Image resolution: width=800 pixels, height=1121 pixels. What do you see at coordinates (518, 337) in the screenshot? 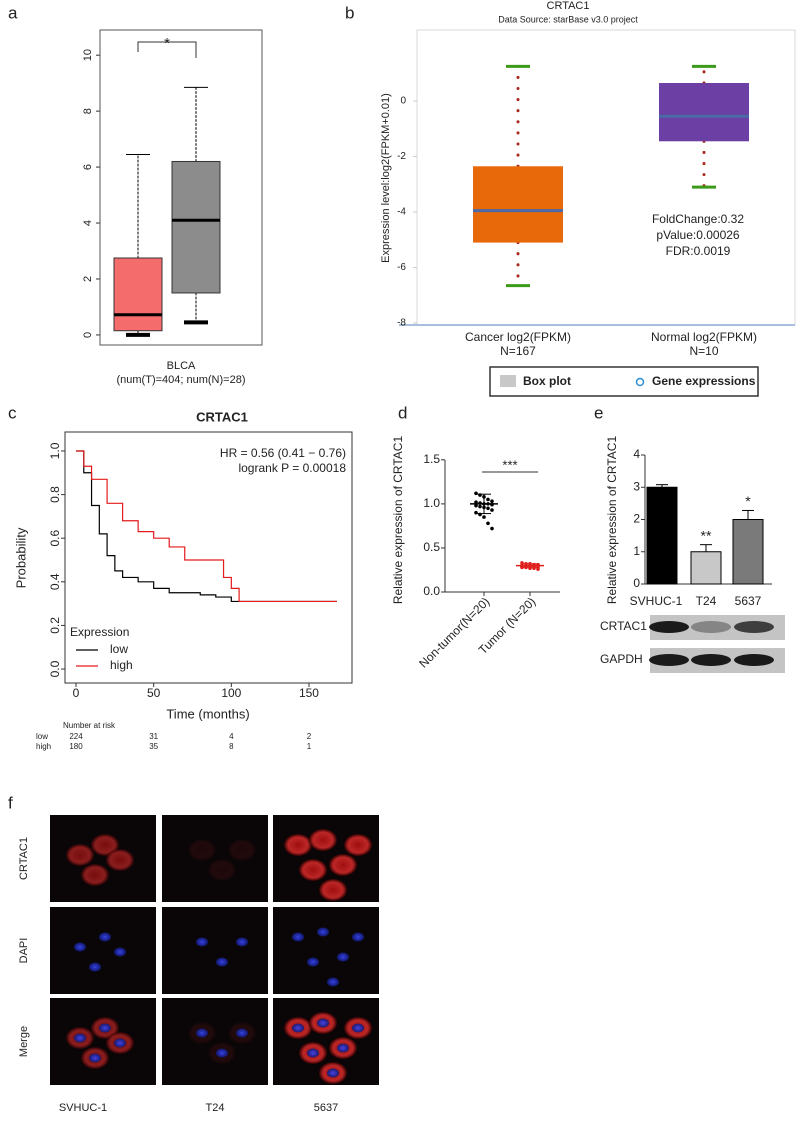
I see `x-tick-label: Cancer log2(FPKM)` at bounding box center [518, 337].